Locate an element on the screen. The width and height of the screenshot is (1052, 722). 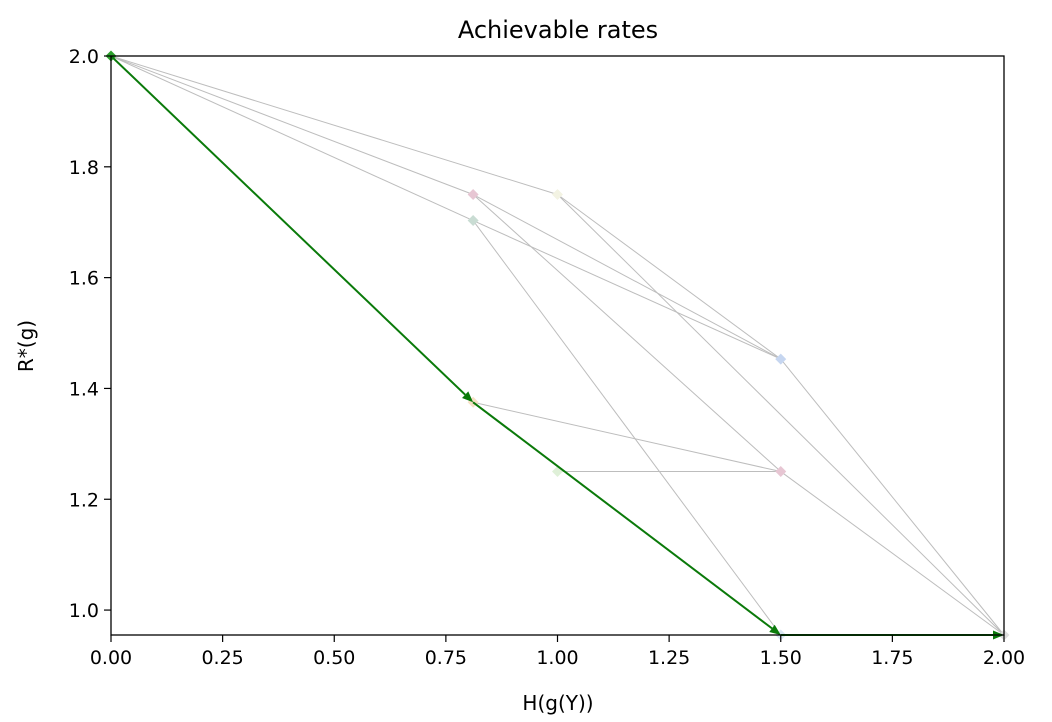
x-tick-label-6: 1.50 is located at coordinates (781, 658).